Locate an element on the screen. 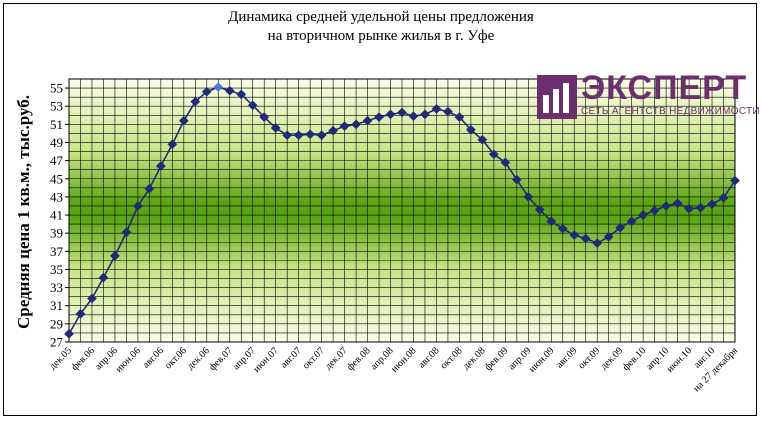 Image resolution: width=762 pixels, height=421 pixels. x-tick-label: июн.09 is located at coordinates (541, 359).